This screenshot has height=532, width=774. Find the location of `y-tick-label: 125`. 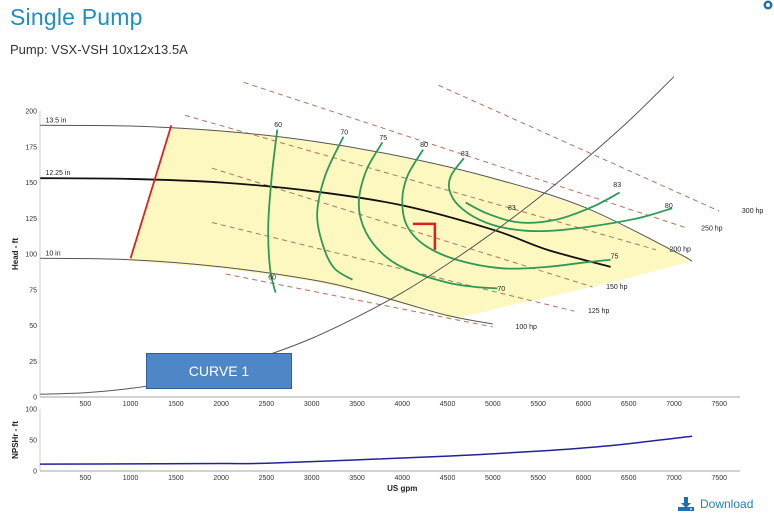

y-tick-label: 125 is located at coordinates (31, 219).